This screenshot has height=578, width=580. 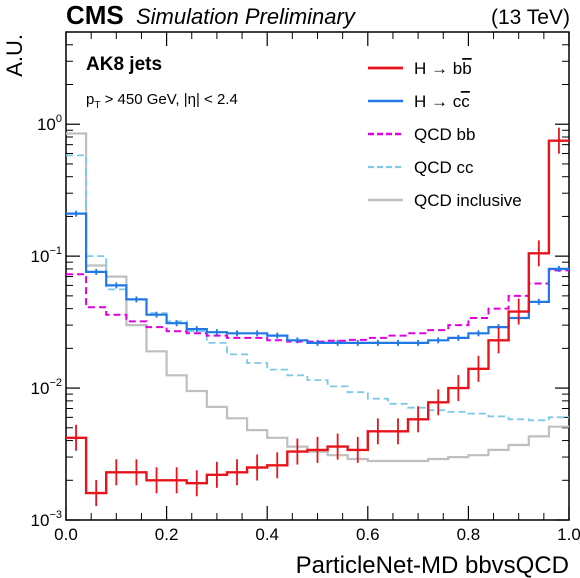 I want to click on series-qcd_bb, so click(x=317, y=306).